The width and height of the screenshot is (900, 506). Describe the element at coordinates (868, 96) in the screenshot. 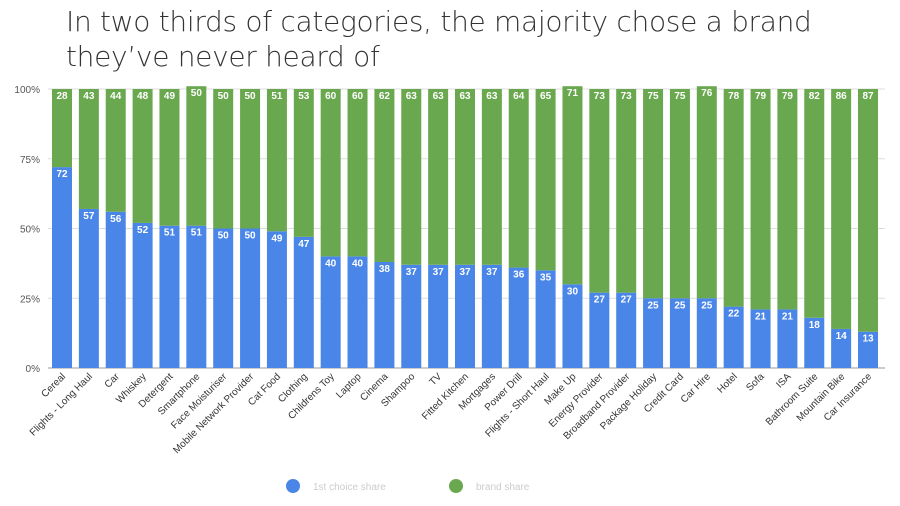

I see `data-label: 87` at that location.